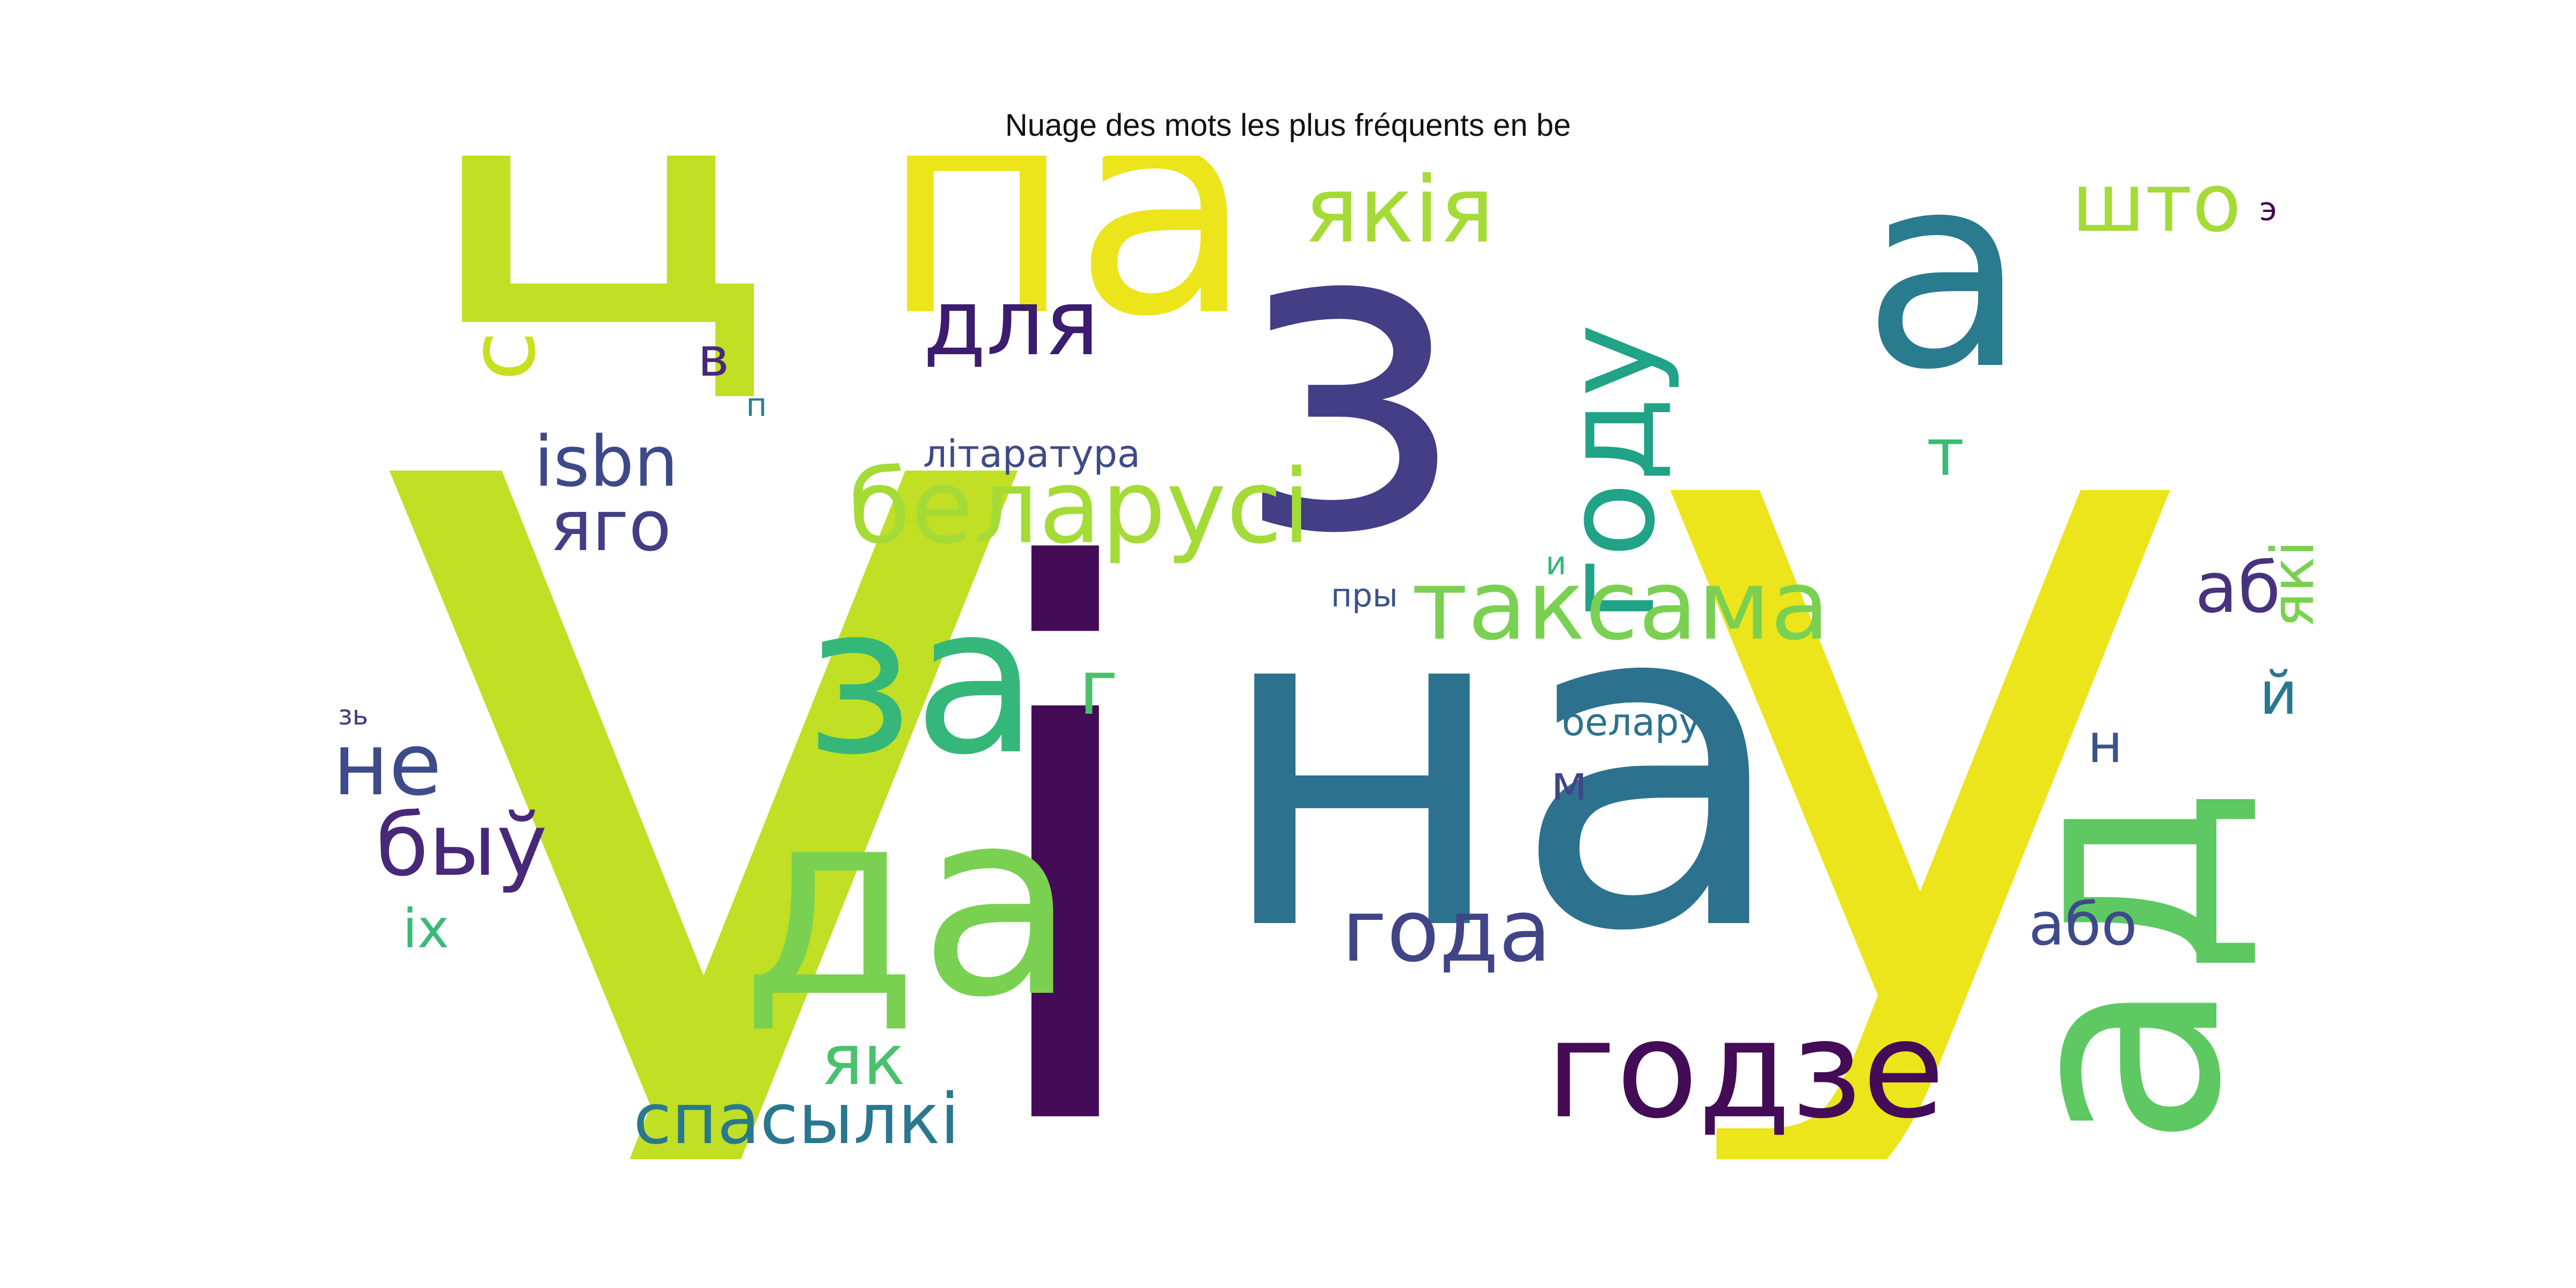 The height and width of the screenshot is (1288, 2576). I want to click on cloud-word: аб, so click(2238, 587).